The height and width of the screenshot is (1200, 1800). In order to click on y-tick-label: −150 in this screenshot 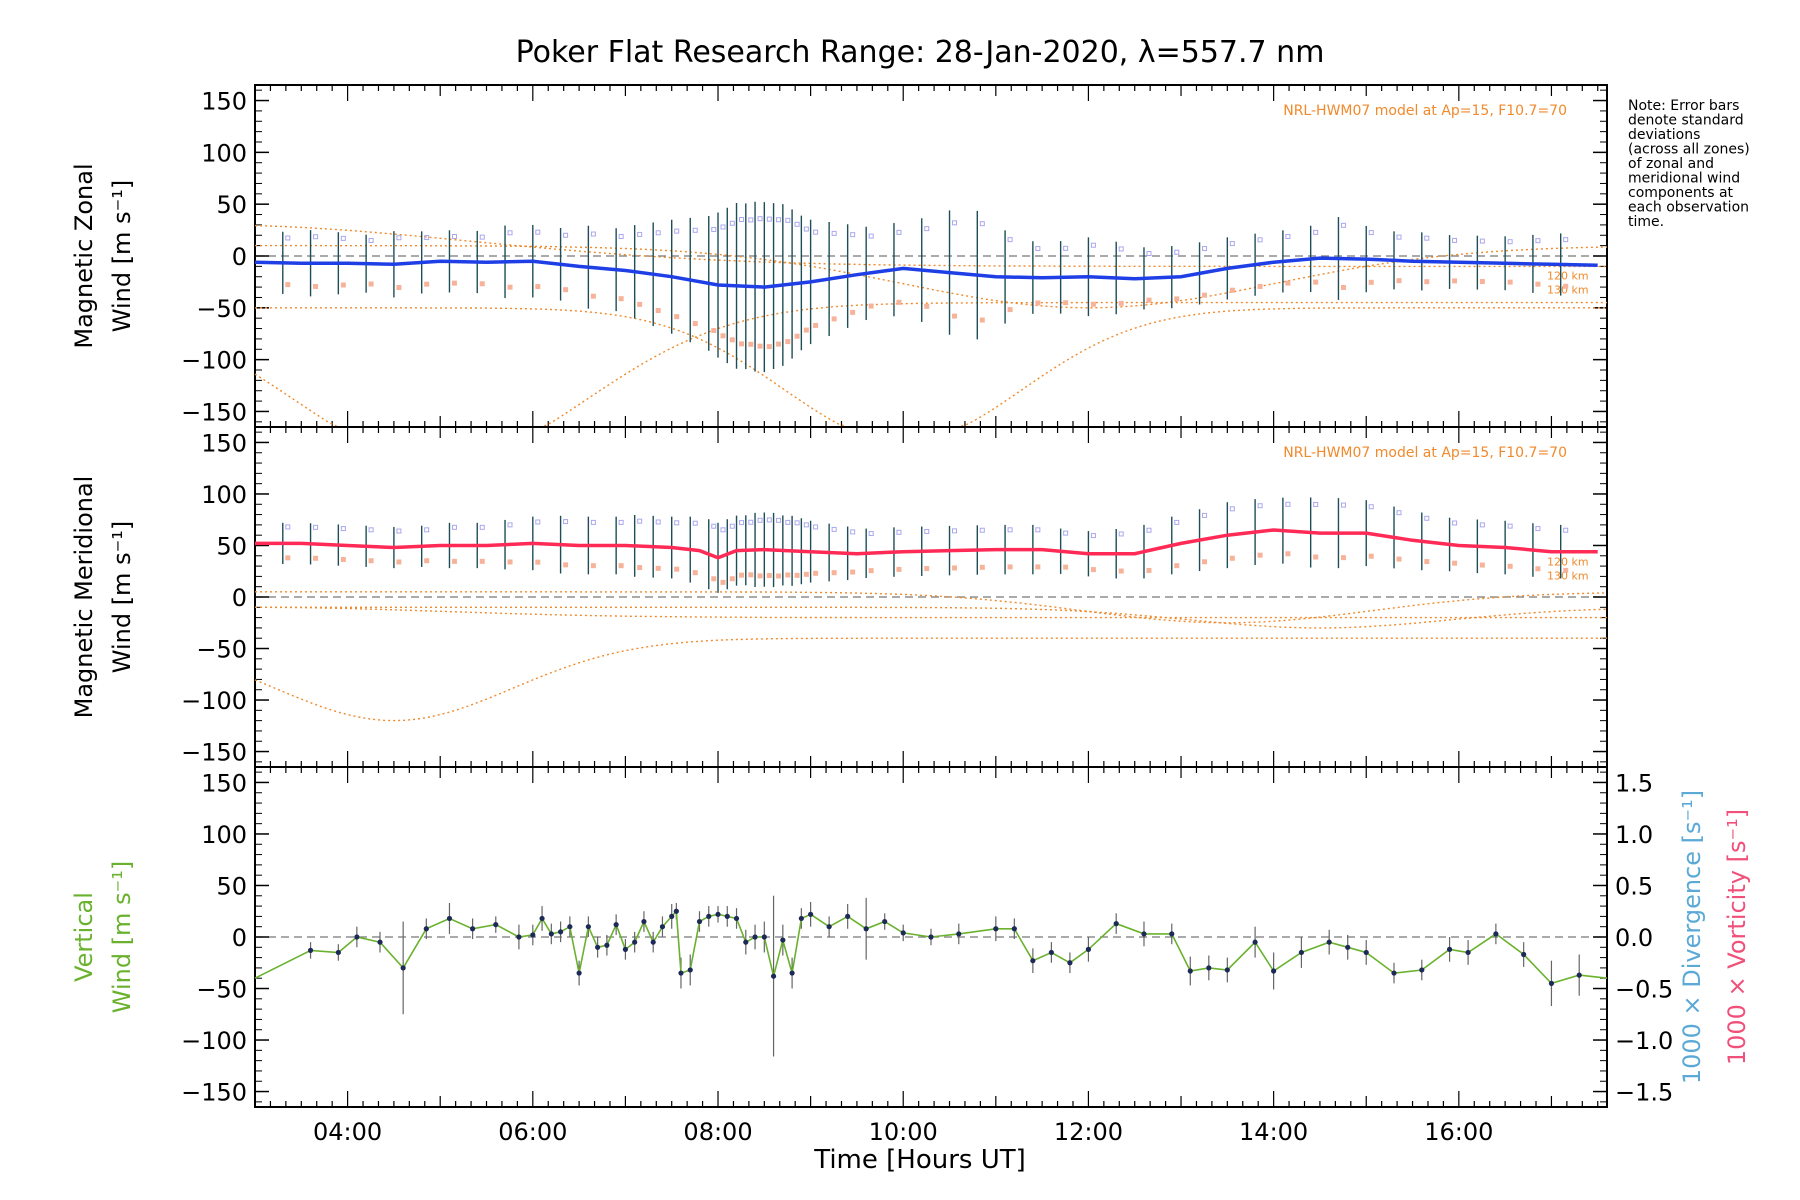, I will do `click(214, 1093)`.